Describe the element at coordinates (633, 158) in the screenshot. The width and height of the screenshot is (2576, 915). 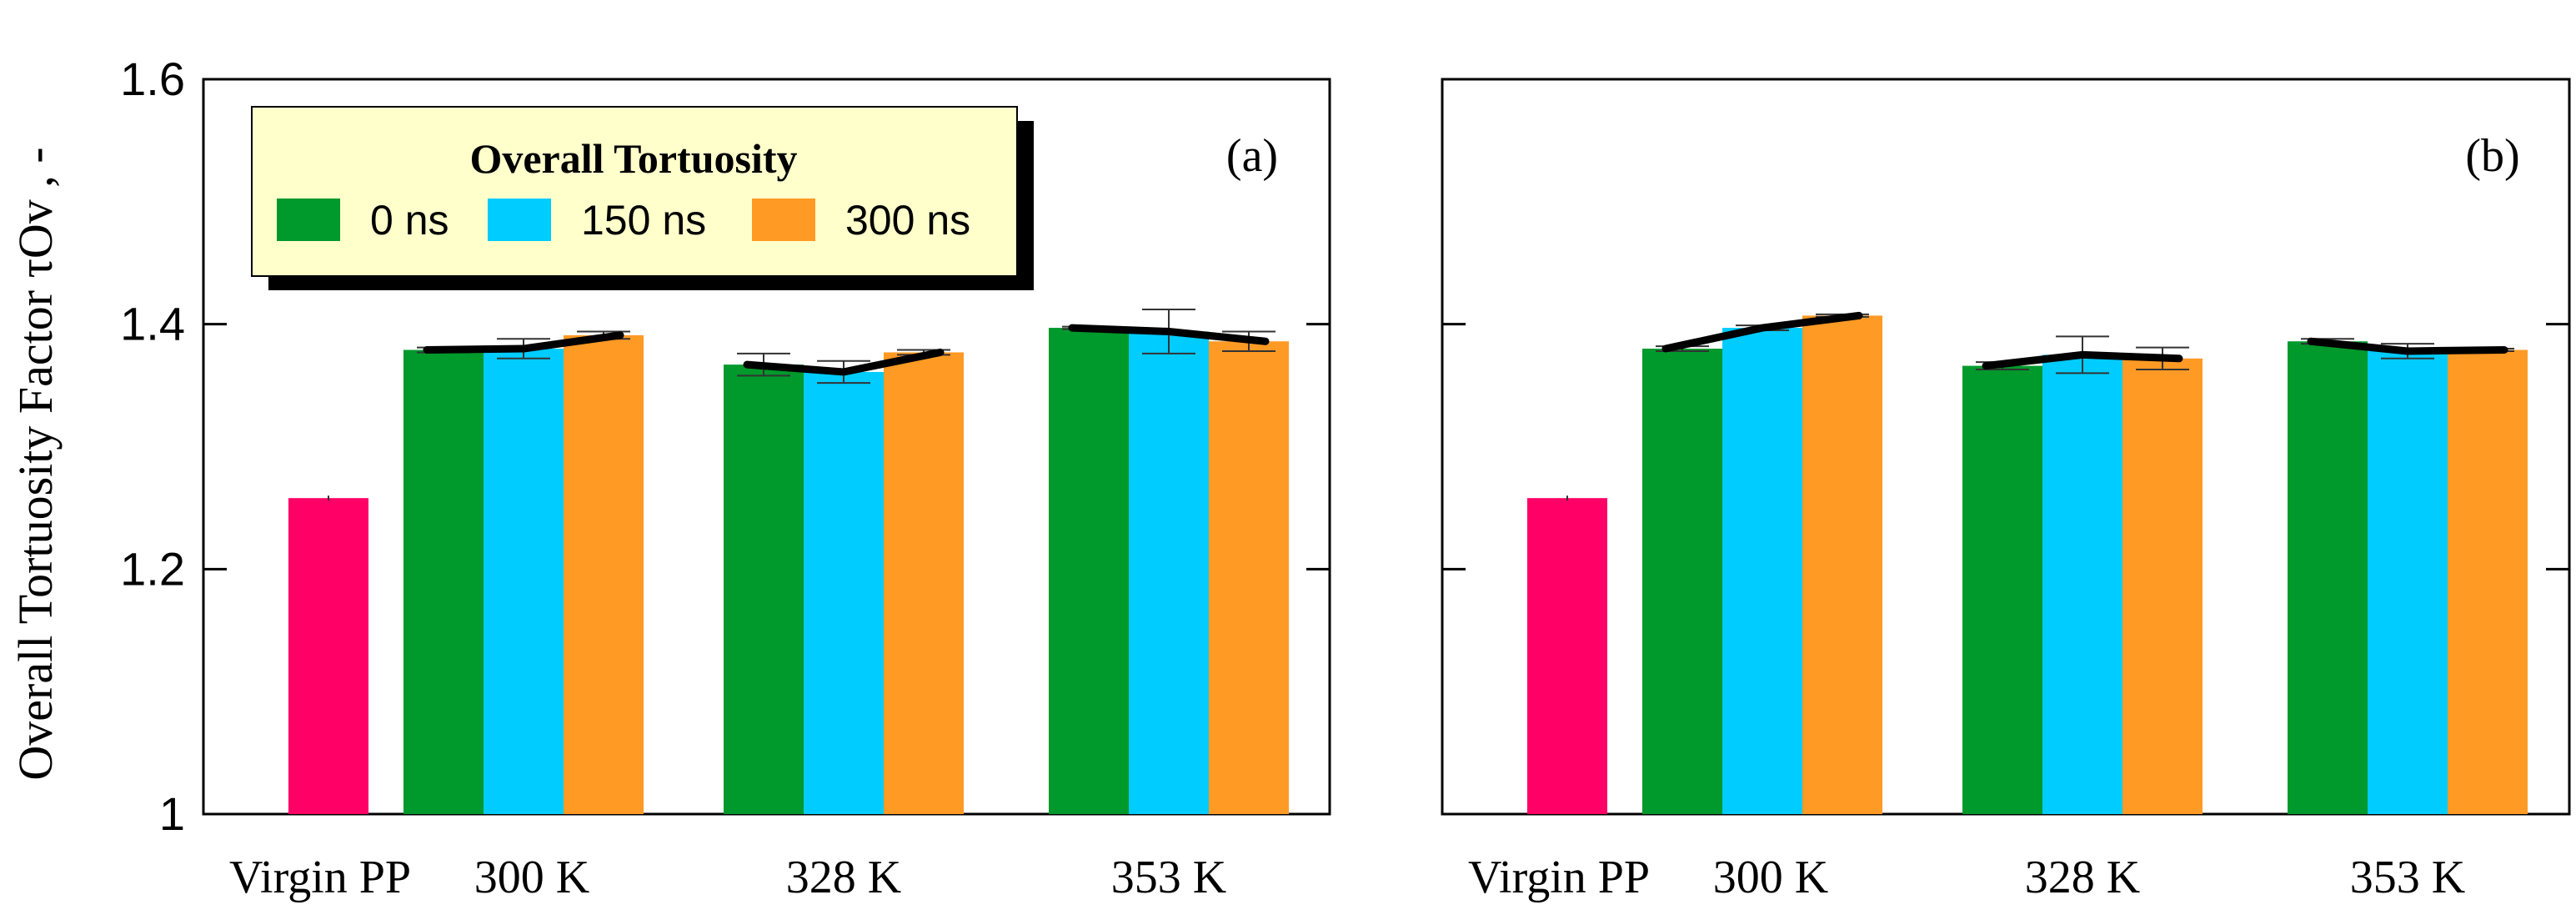
I see `legend-title: Overall Tortuosity` at that location.